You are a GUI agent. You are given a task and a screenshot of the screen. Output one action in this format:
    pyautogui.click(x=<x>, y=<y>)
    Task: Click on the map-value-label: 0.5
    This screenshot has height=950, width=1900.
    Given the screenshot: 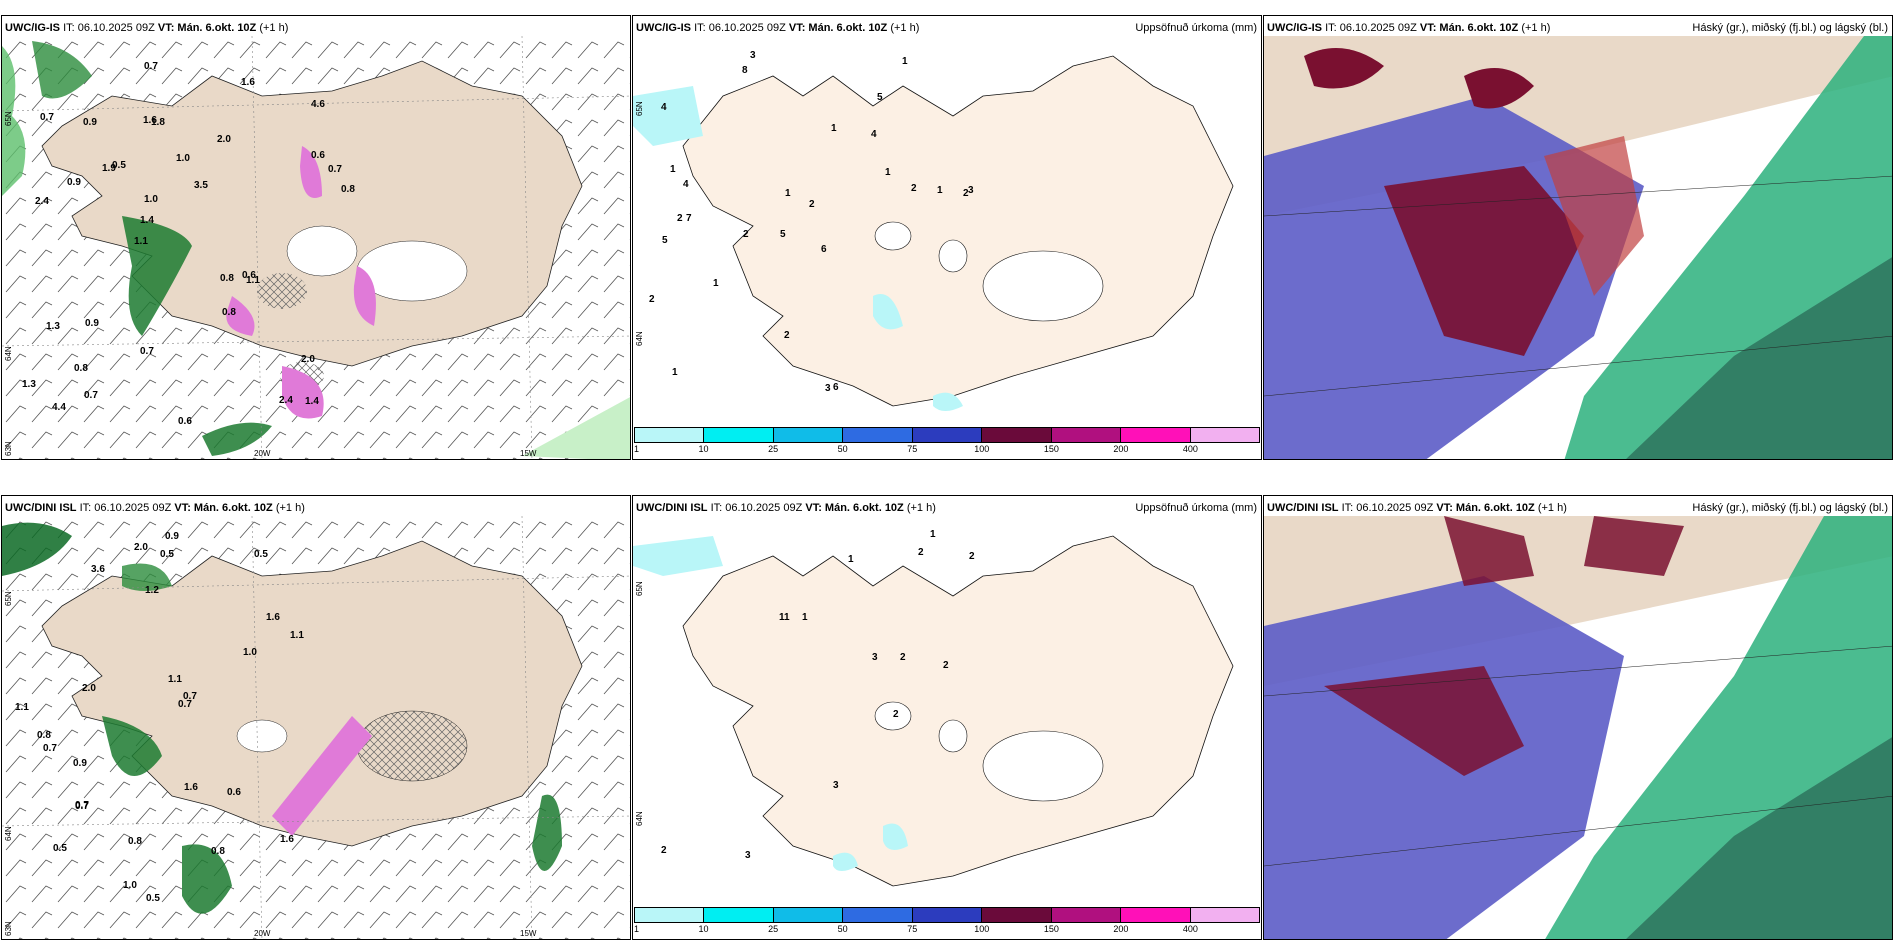 What is the action you would take?
    pyautogui.click(x=119, y=165)
    